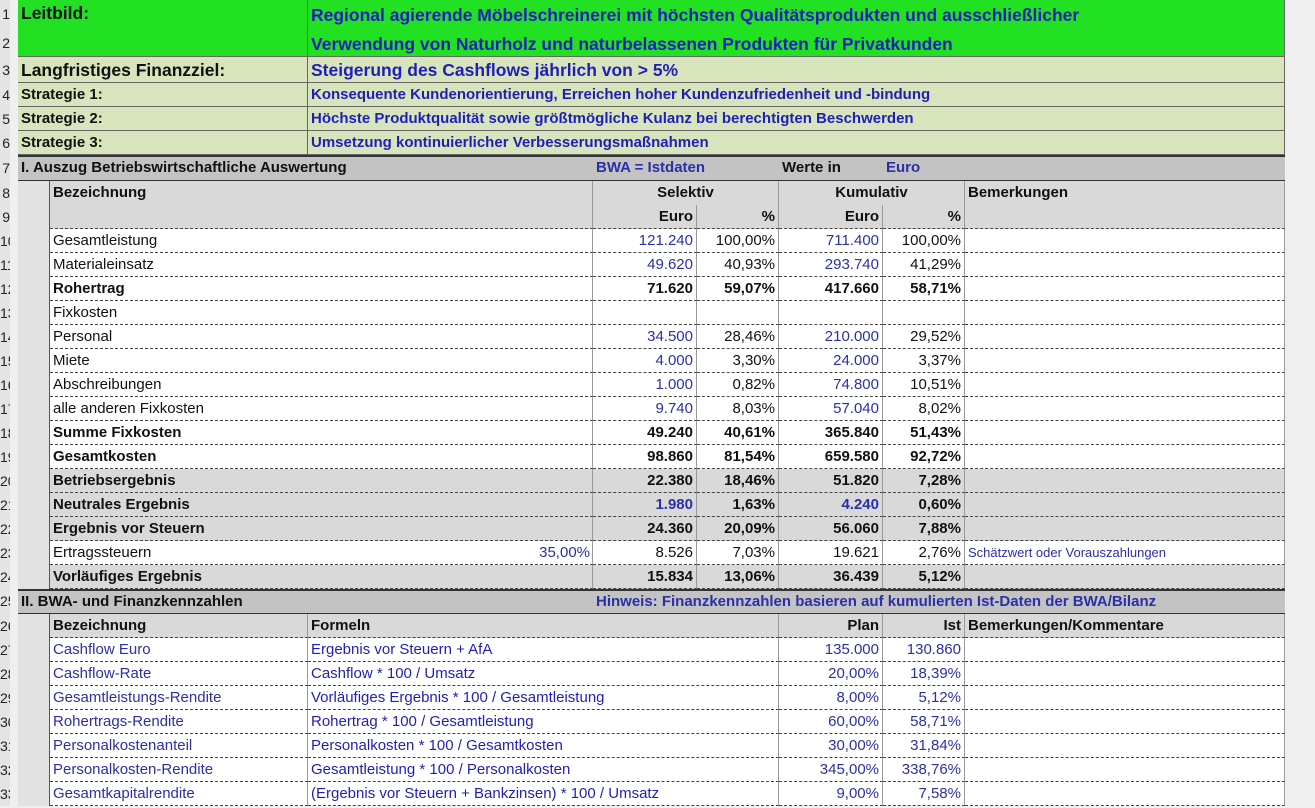 The width and height of the screenshot is (1315, 808). I want to click on value: 0,82%, so click(738, 385).